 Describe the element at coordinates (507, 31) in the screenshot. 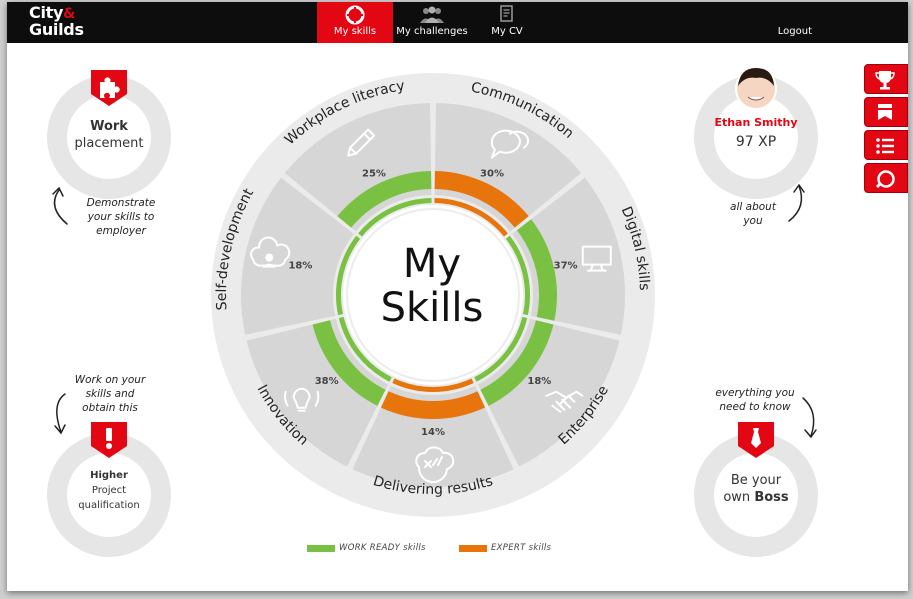

I see `tab-my-cv-label: My CV` at that location.